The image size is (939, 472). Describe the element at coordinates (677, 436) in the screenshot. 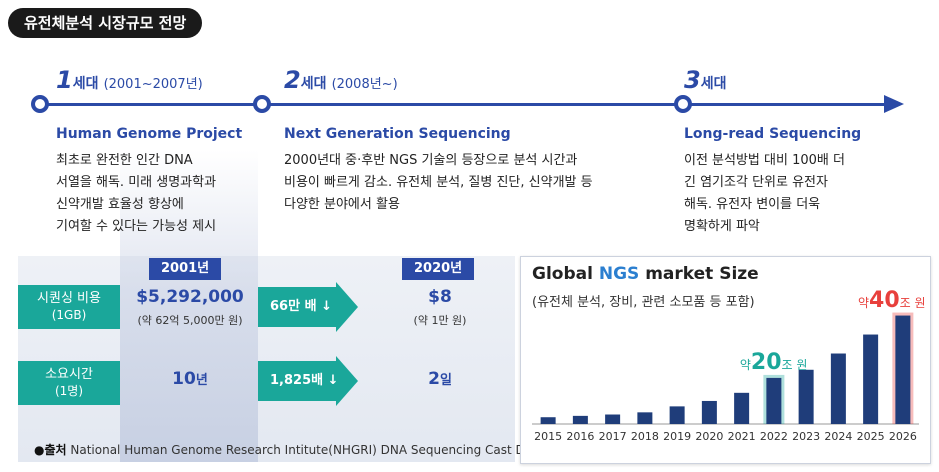

I see `x-tick-label-2019: 2019` at that location.